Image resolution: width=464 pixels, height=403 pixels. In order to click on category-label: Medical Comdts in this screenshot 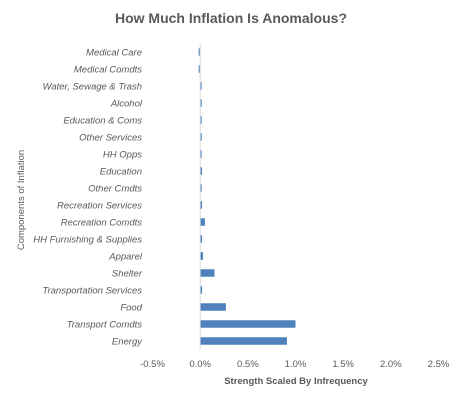, I will do `click(108, 70)`.